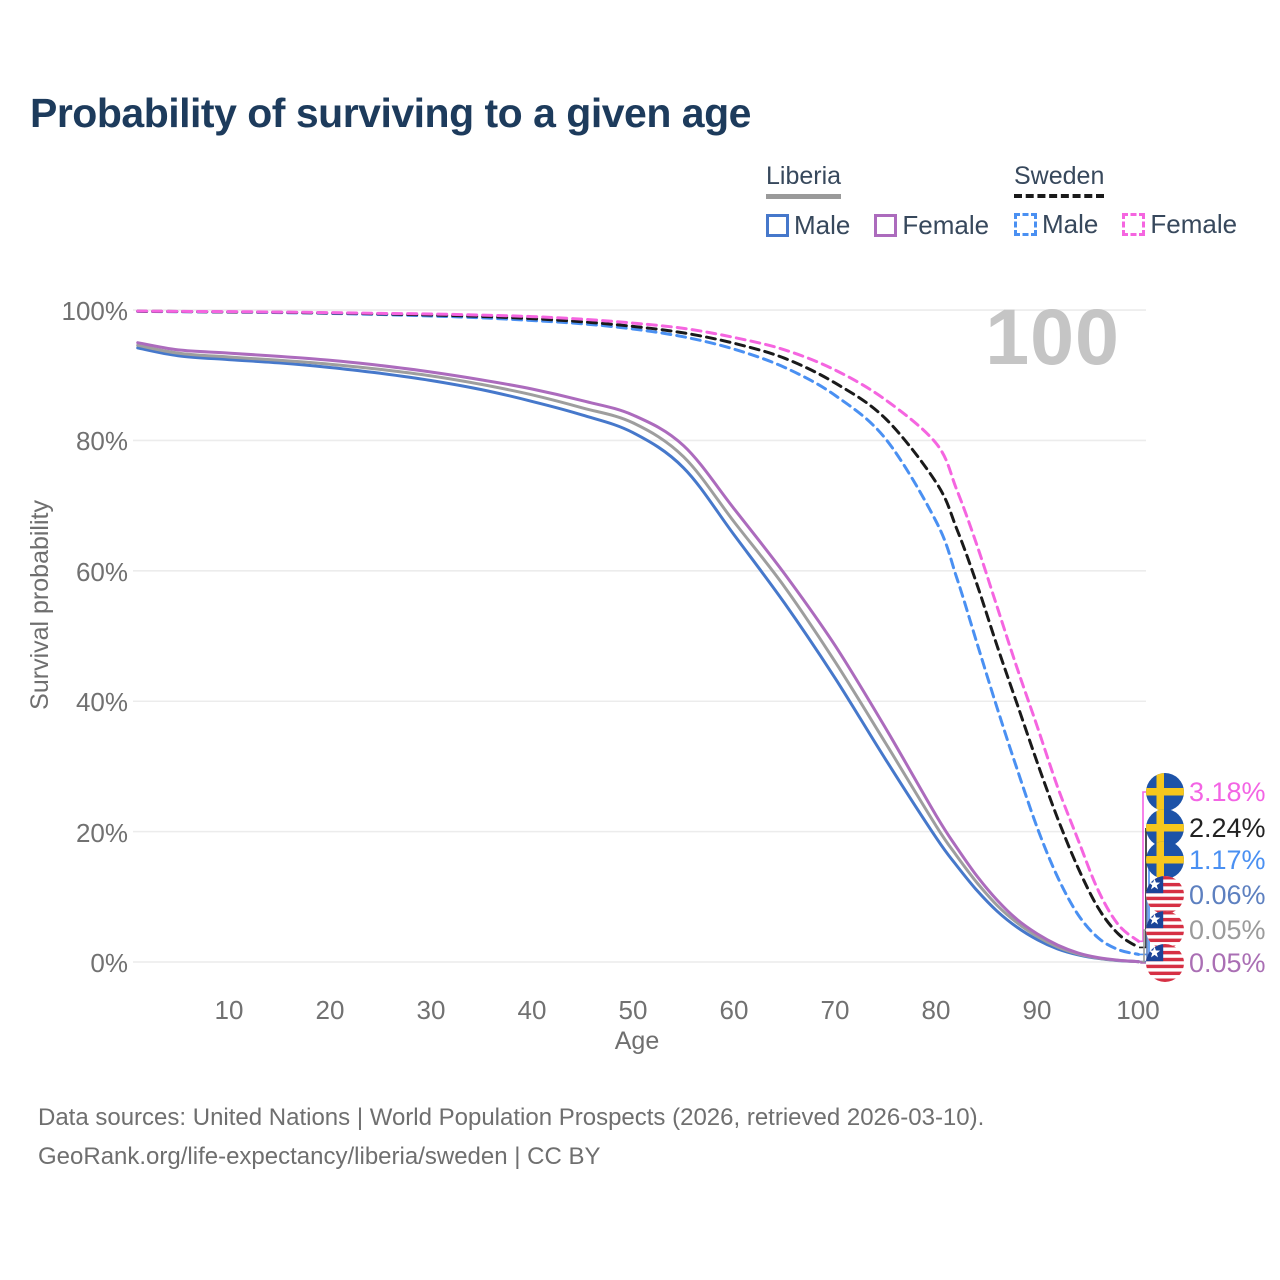 The width and height of the screenshot is (1280, 1280). What do you see at coordinates (835, 1010) in the screenshot?
I see `x-tick-label: 70` at bounding box center [835, 1010].